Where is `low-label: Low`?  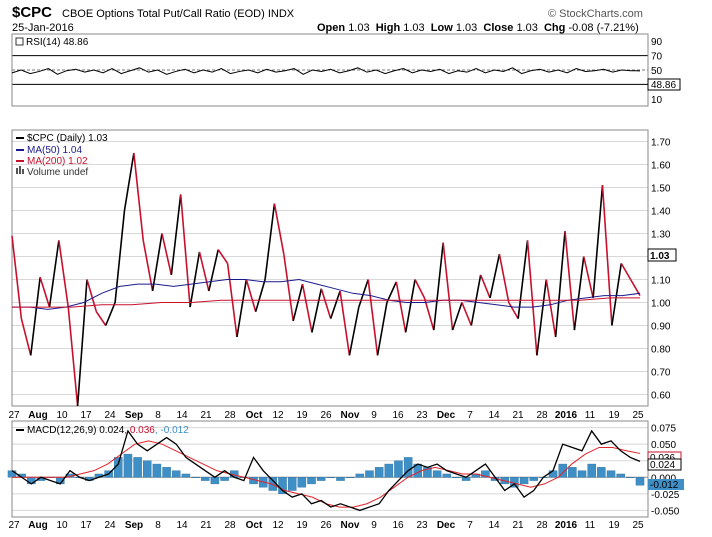 low-label: Low is located at coordinates (441, 28).